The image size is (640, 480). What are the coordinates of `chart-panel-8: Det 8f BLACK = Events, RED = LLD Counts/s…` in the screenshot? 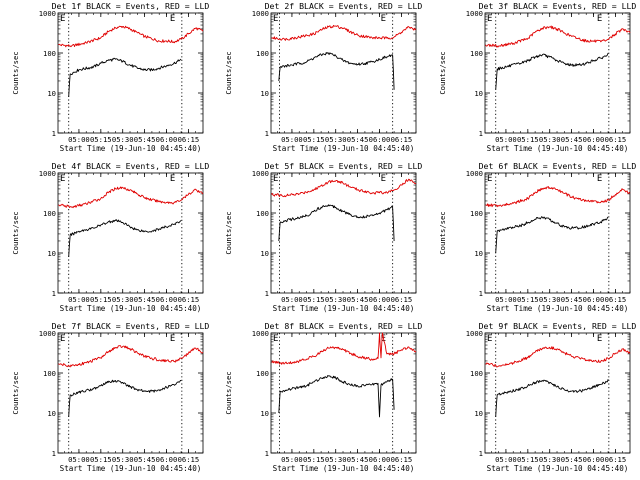 It's located at (323, 397).